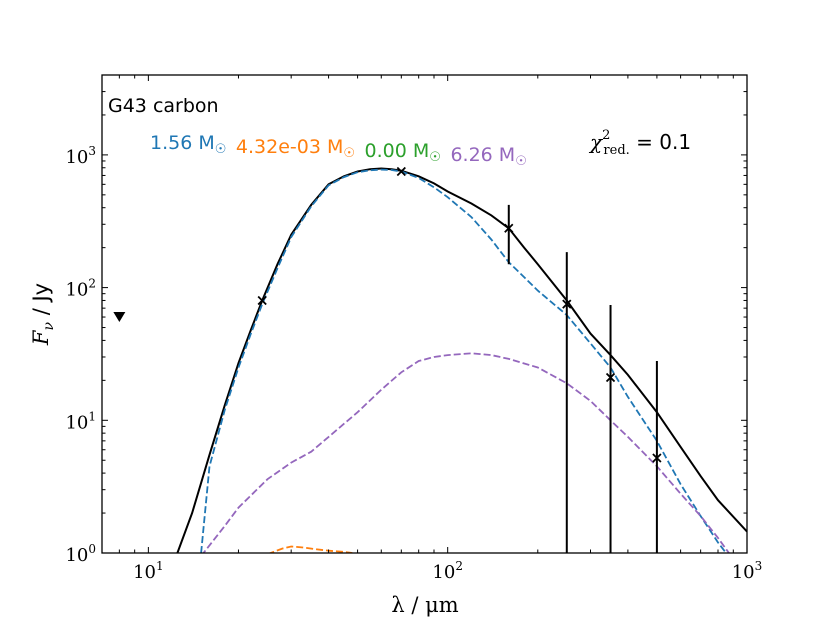 The width and height of the screenshot is (830, 623). Describe the element at coordinates (759, 566) in the screenshot. I see `x-tick-label-1000-exp: 3` at that location.